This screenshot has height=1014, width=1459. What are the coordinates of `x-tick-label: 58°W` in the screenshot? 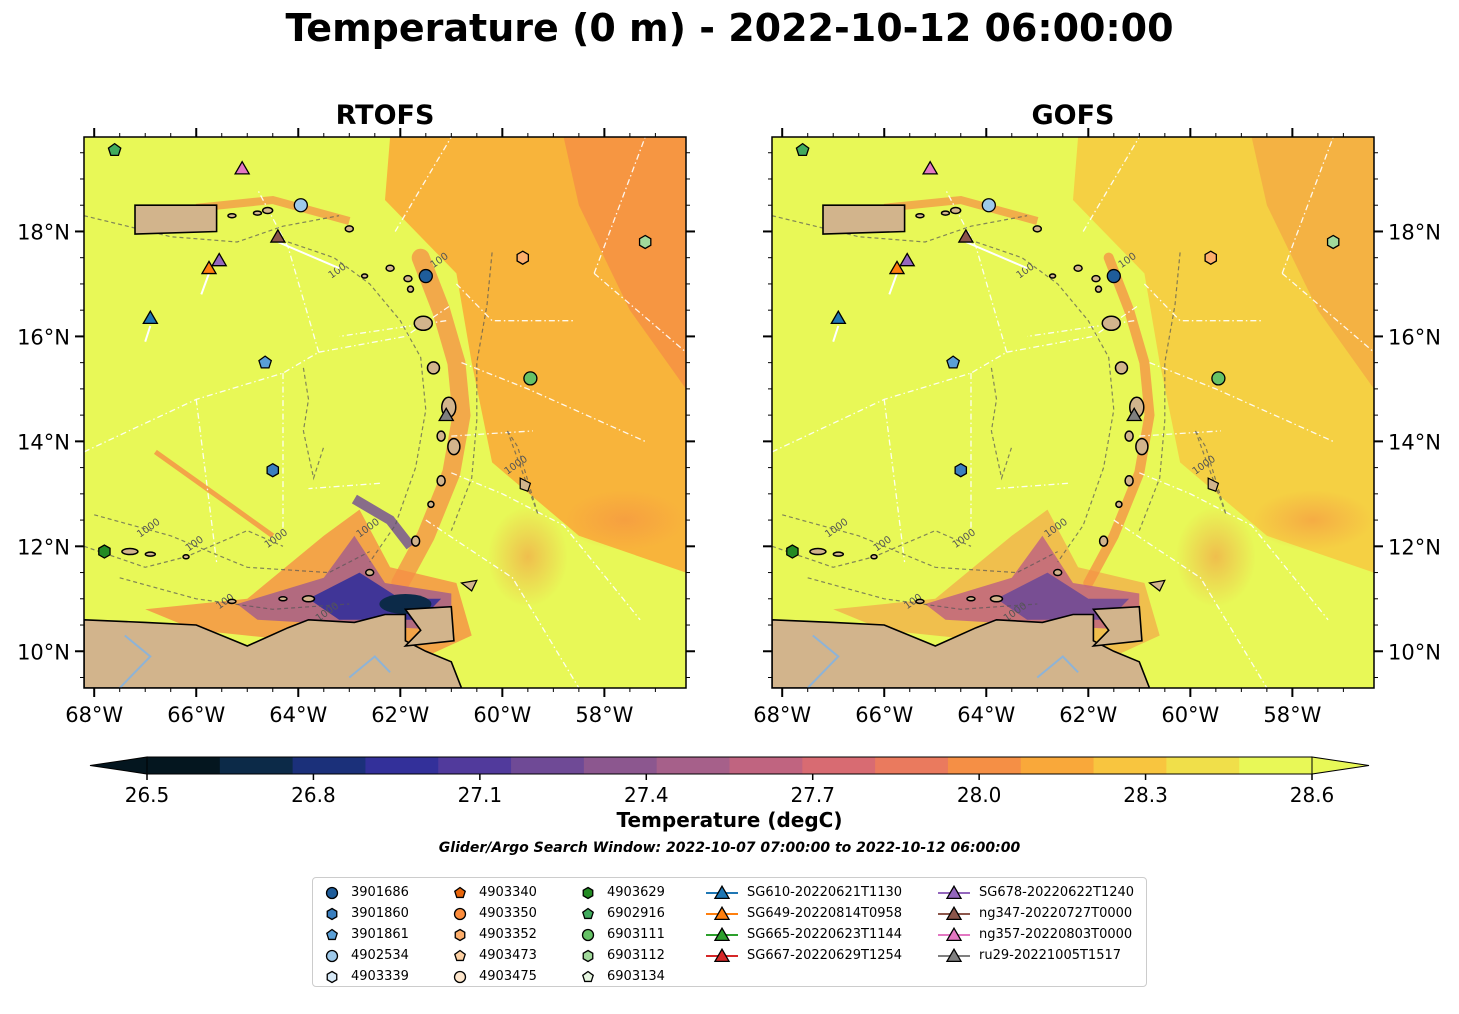 It's located at (1292, 715).